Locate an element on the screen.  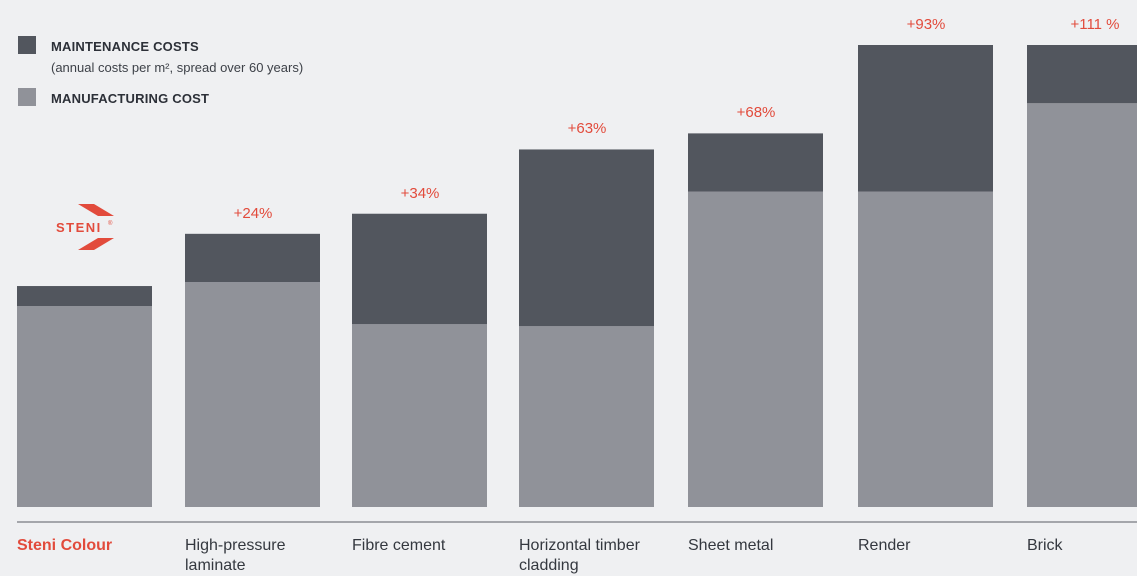
category-label-0: Steni Colour is located at coordinates (65, 545).